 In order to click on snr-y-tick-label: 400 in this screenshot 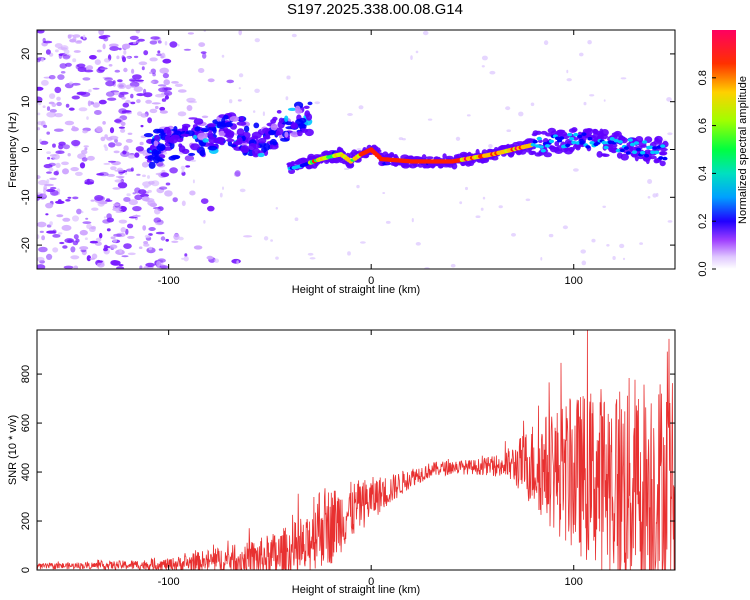, I will do `click(26, 472)`.